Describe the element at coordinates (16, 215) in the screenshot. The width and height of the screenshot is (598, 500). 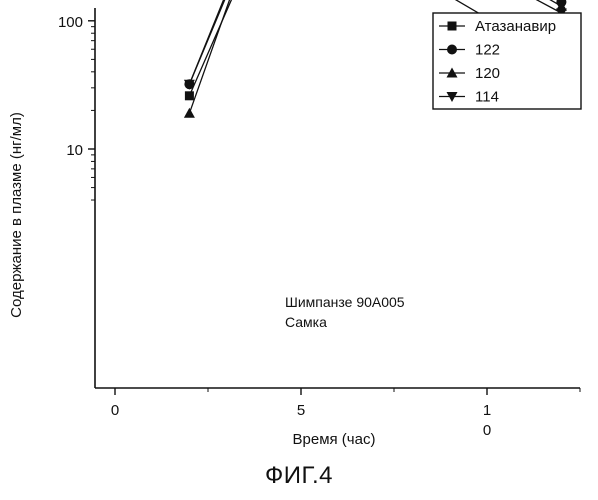
I see `y-axis-label: Содержание в плазме (нг/мл)` at that location.